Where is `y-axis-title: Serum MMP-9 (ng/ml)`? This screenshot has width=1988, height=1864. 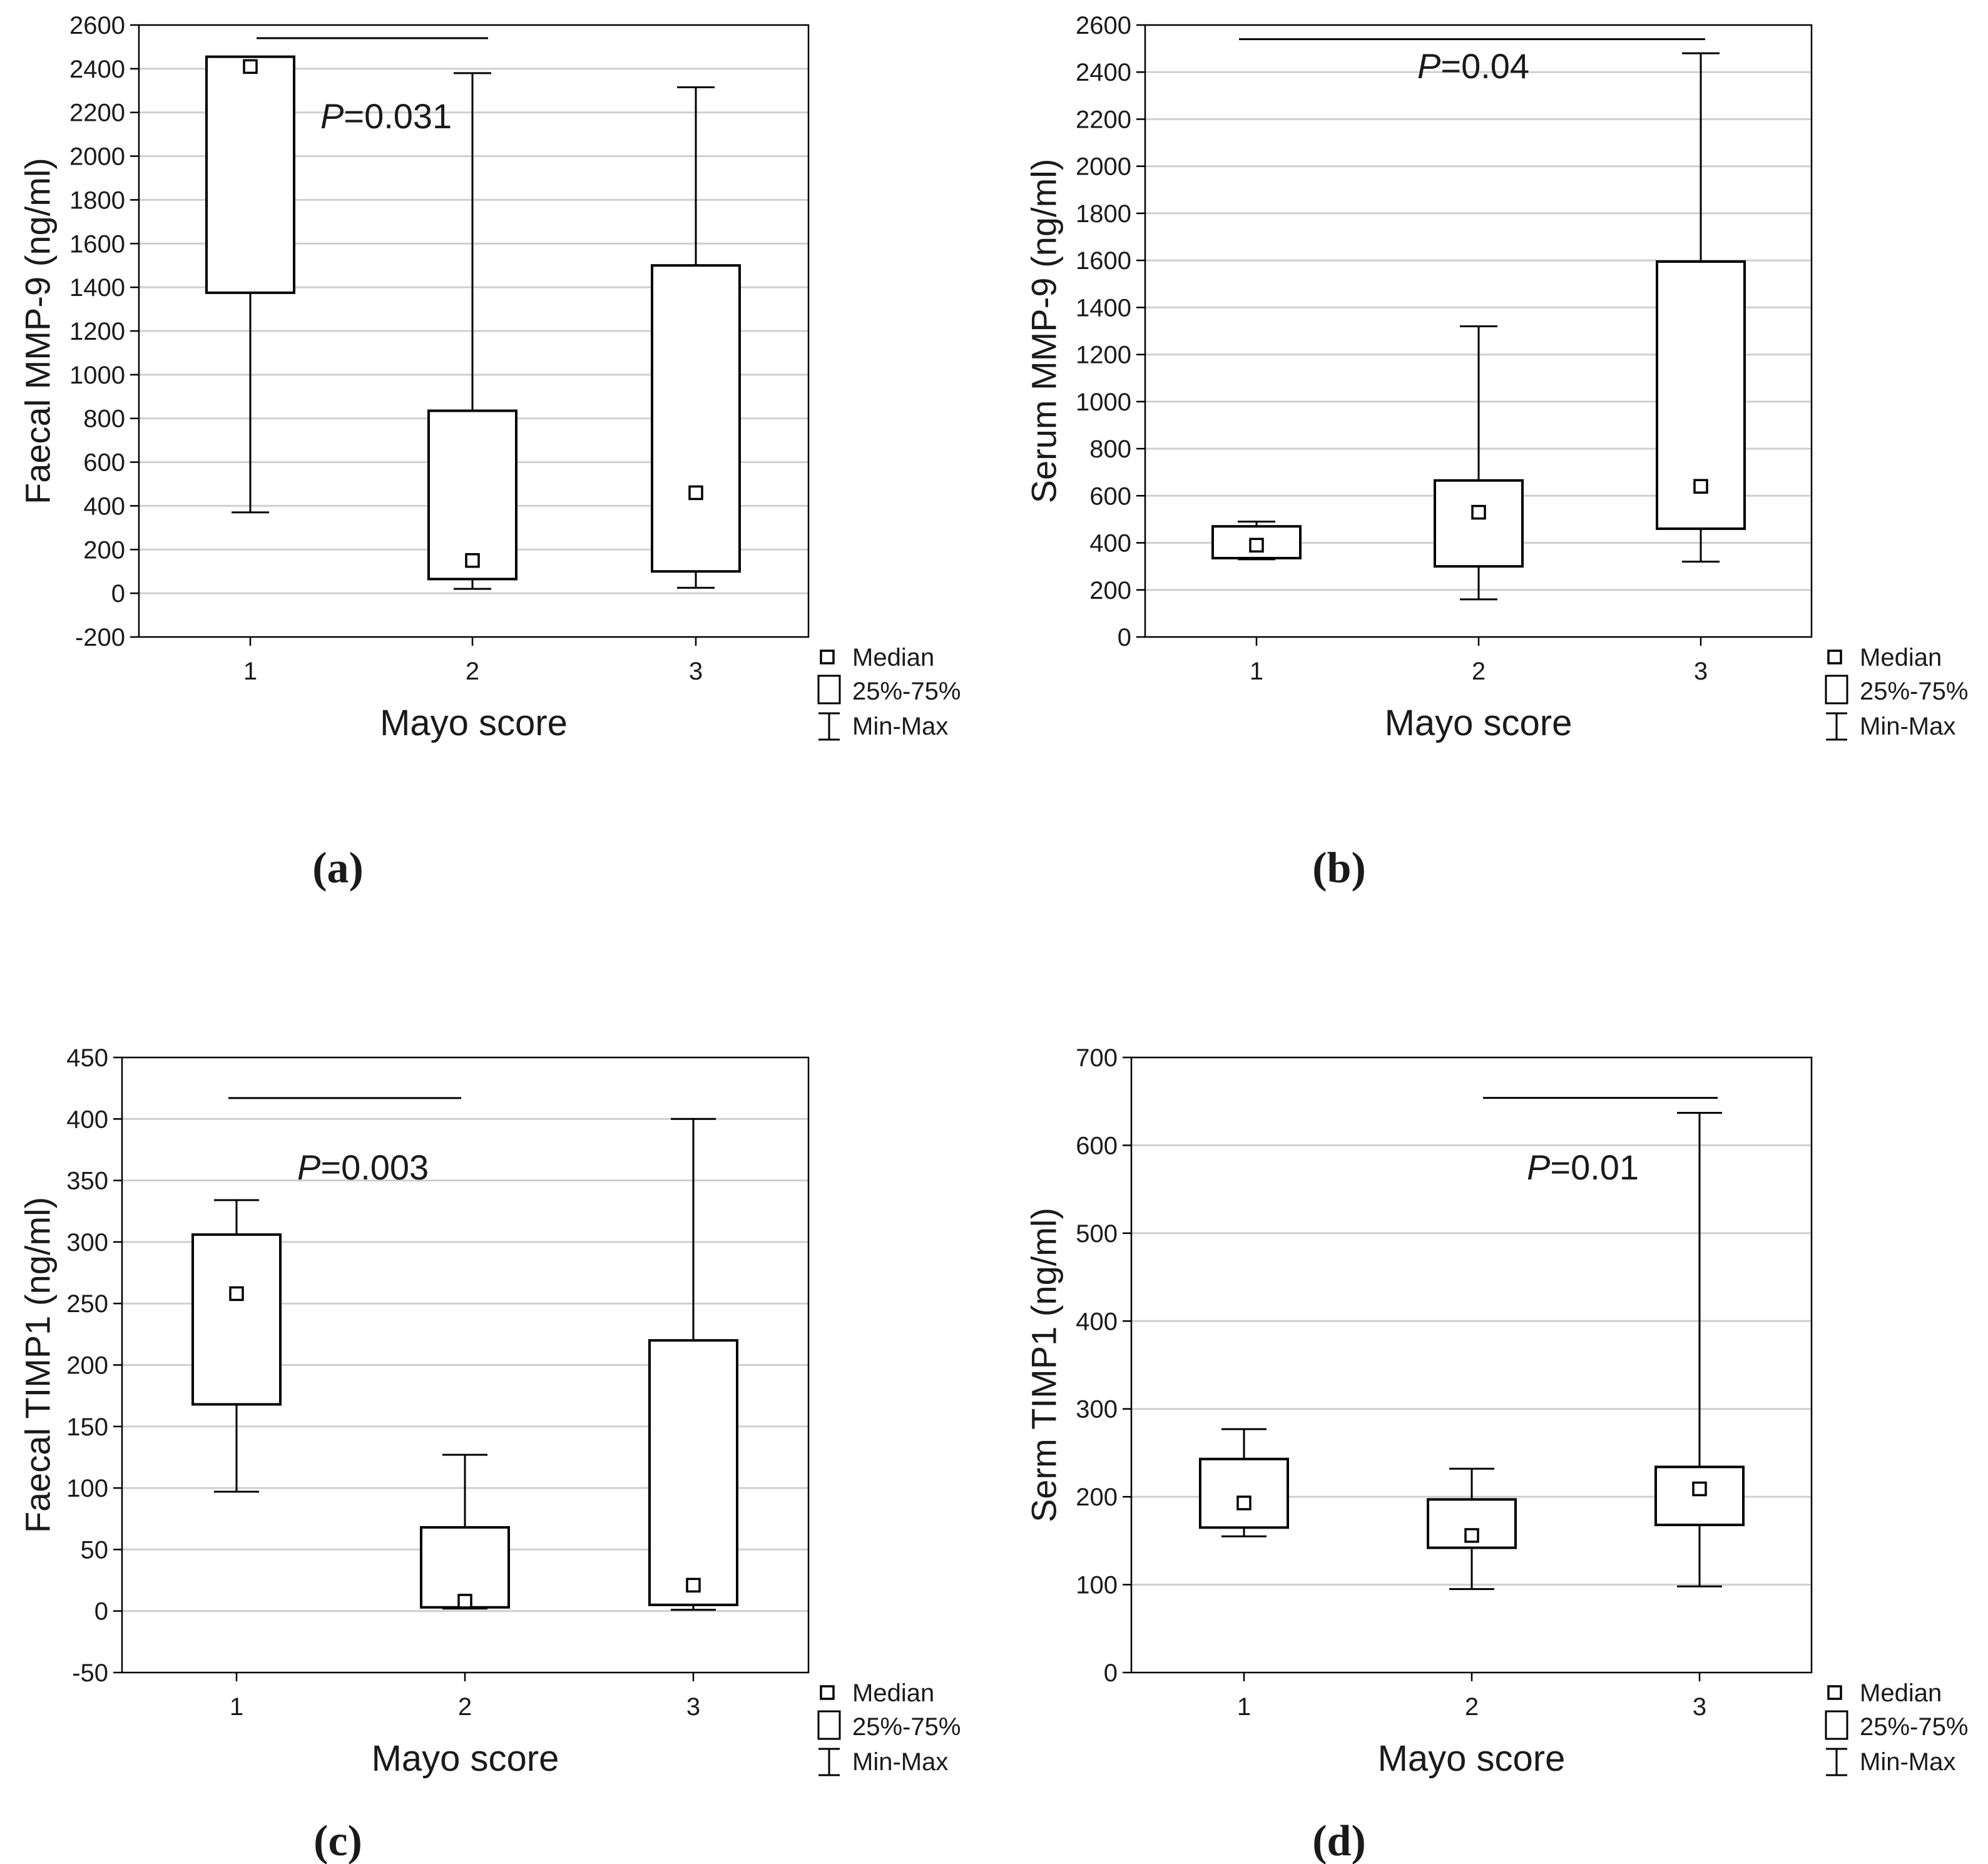
y-axis-title: Serum MMP-9 (ng/ml) is located at coordinates (1044, 332).